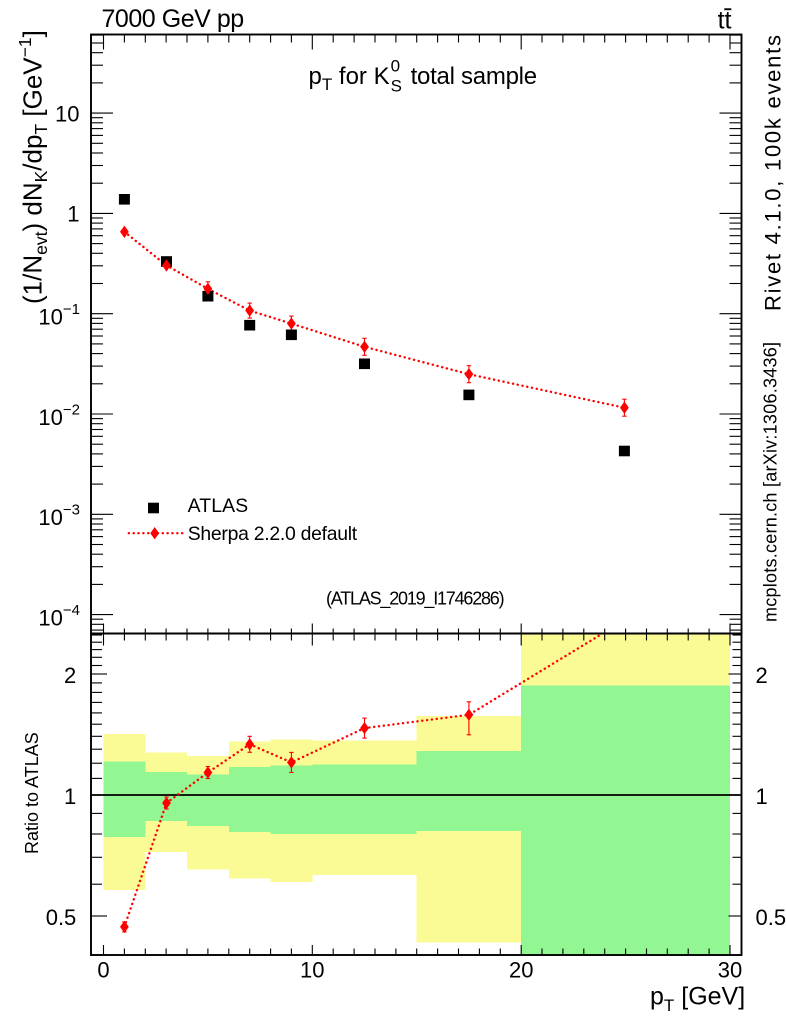  What do you see at coordinates (32, 793) in the screenshot?
I see `svg-text: Ratio to ATLAS` at bounding box center [32, 793].